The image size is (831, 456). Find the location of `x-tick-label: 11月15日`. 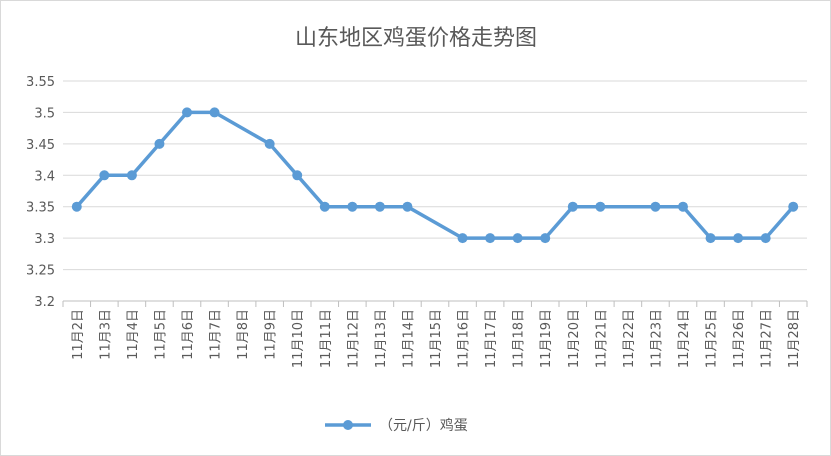

x-tick-label: 11月15日 is located at coordinates (436, 338).